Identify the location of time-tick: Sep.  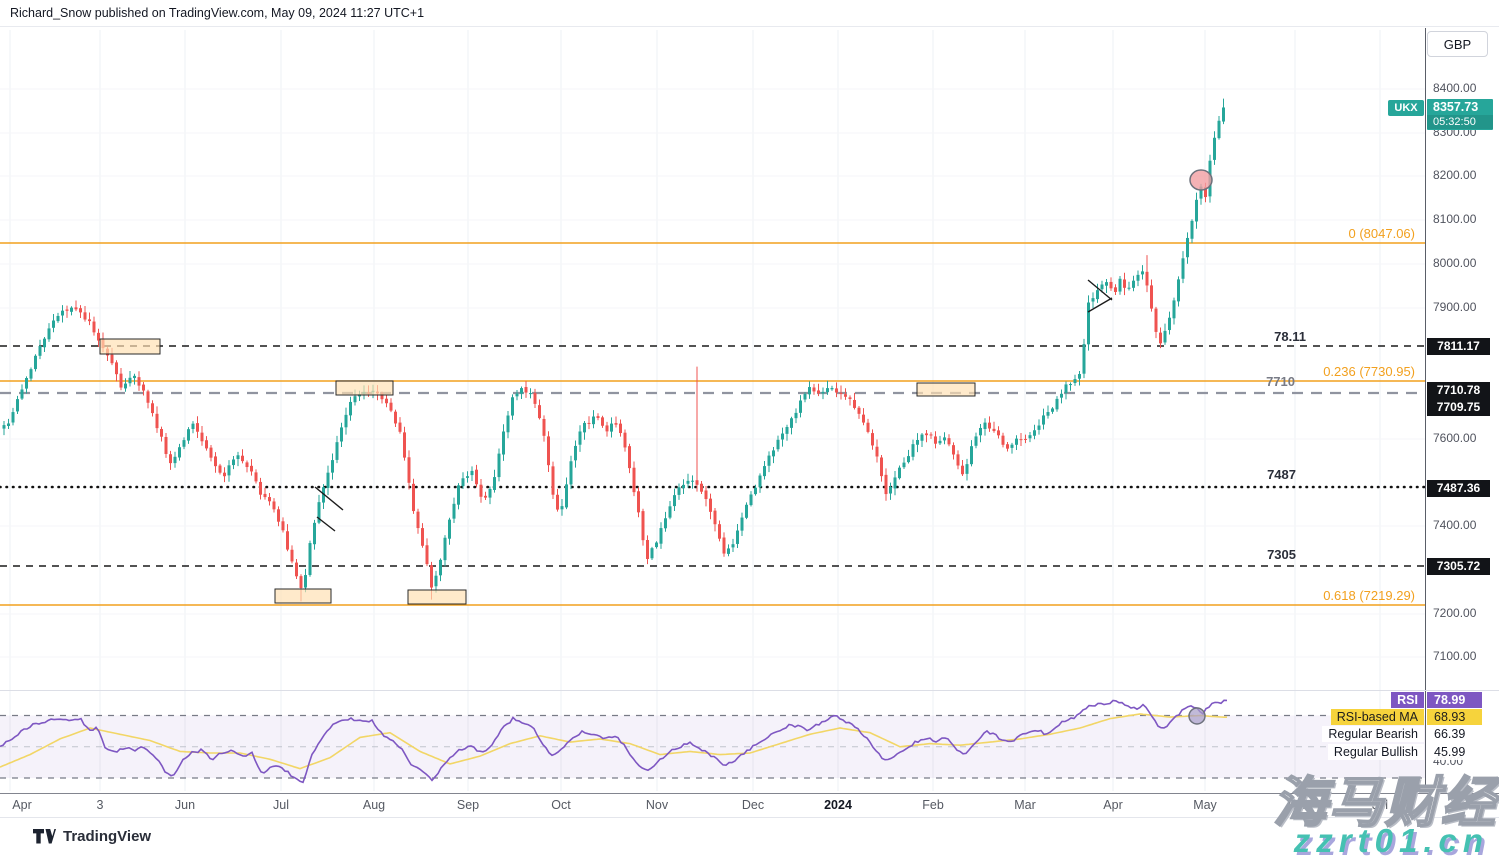
(468, 805).